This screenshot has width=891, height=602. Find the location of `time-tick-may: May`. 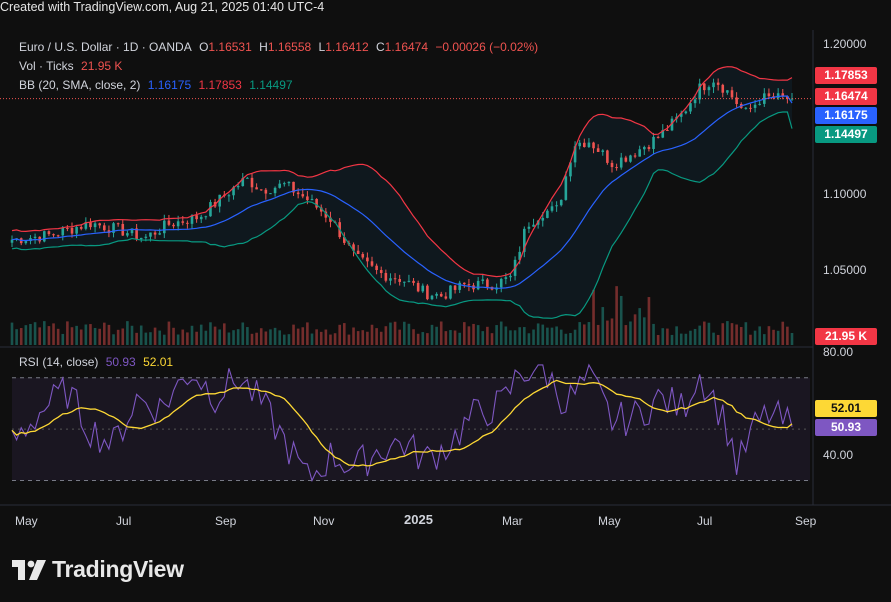

time-tick-may: May is located at coordinates (26, 521).